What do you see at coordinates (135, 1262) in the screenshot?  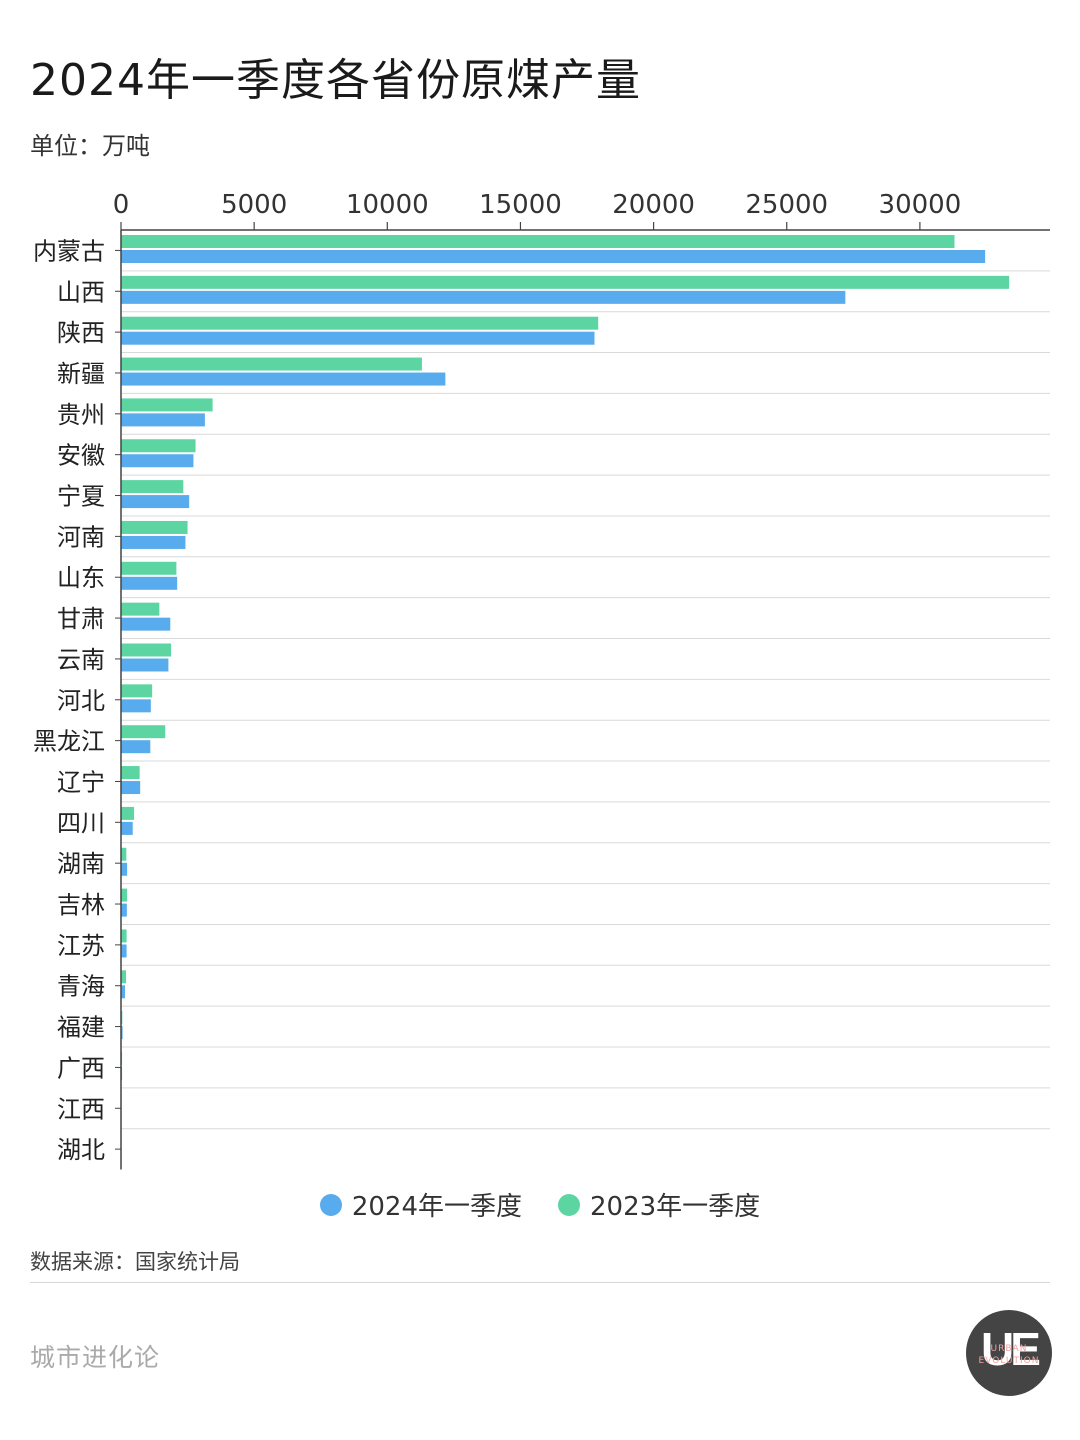 I see `data-source: 数据来源：国家统计局` at bounding box center [135, 1262].